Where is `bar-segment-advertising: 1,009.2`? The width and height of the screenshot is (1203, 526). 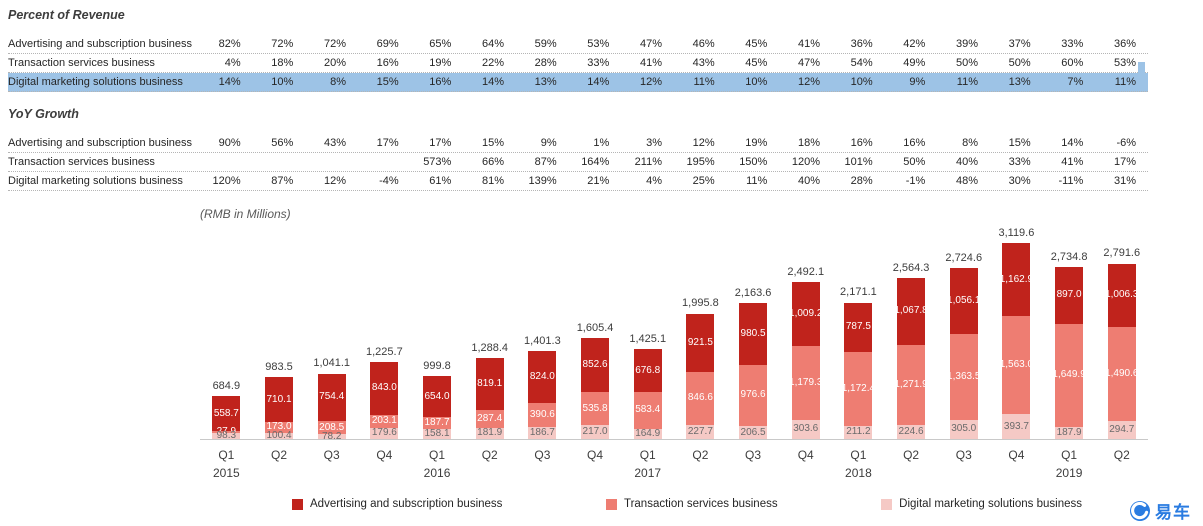
bar-segment-advertising: 1,009.2 is located at coordinates (805, 314).